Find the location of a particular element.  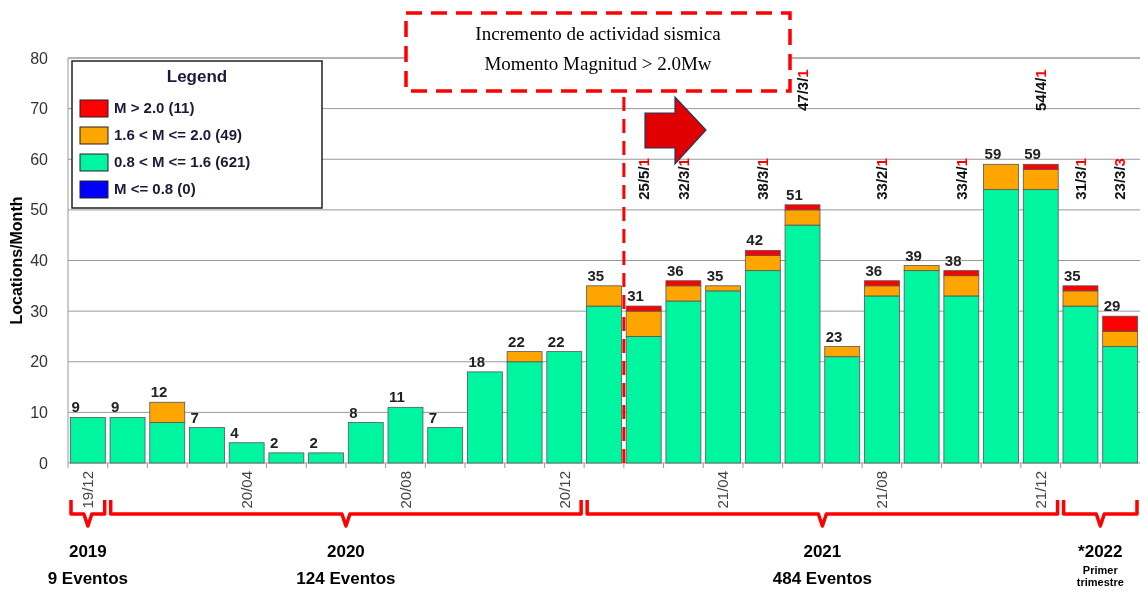

annotation: 25/5/1 is located at coordinates (643, 179).